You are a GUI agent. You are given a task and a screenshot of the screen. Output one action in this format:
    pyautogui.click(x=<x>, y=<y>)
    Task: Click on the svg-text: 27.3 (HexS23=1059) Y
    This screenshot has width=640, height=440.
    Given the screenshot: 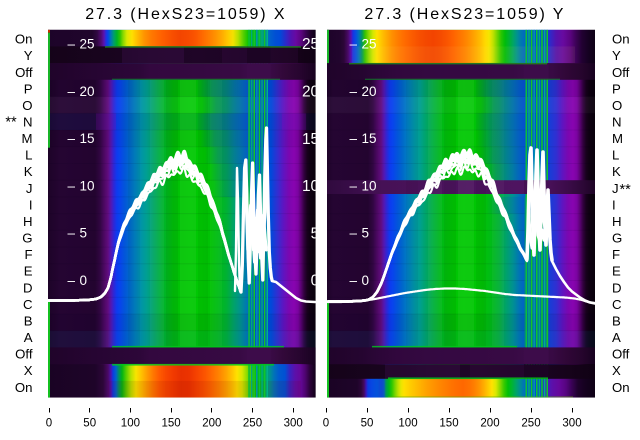 What is the action you would take?
    pyautogui.click(x=464, y=14)
    